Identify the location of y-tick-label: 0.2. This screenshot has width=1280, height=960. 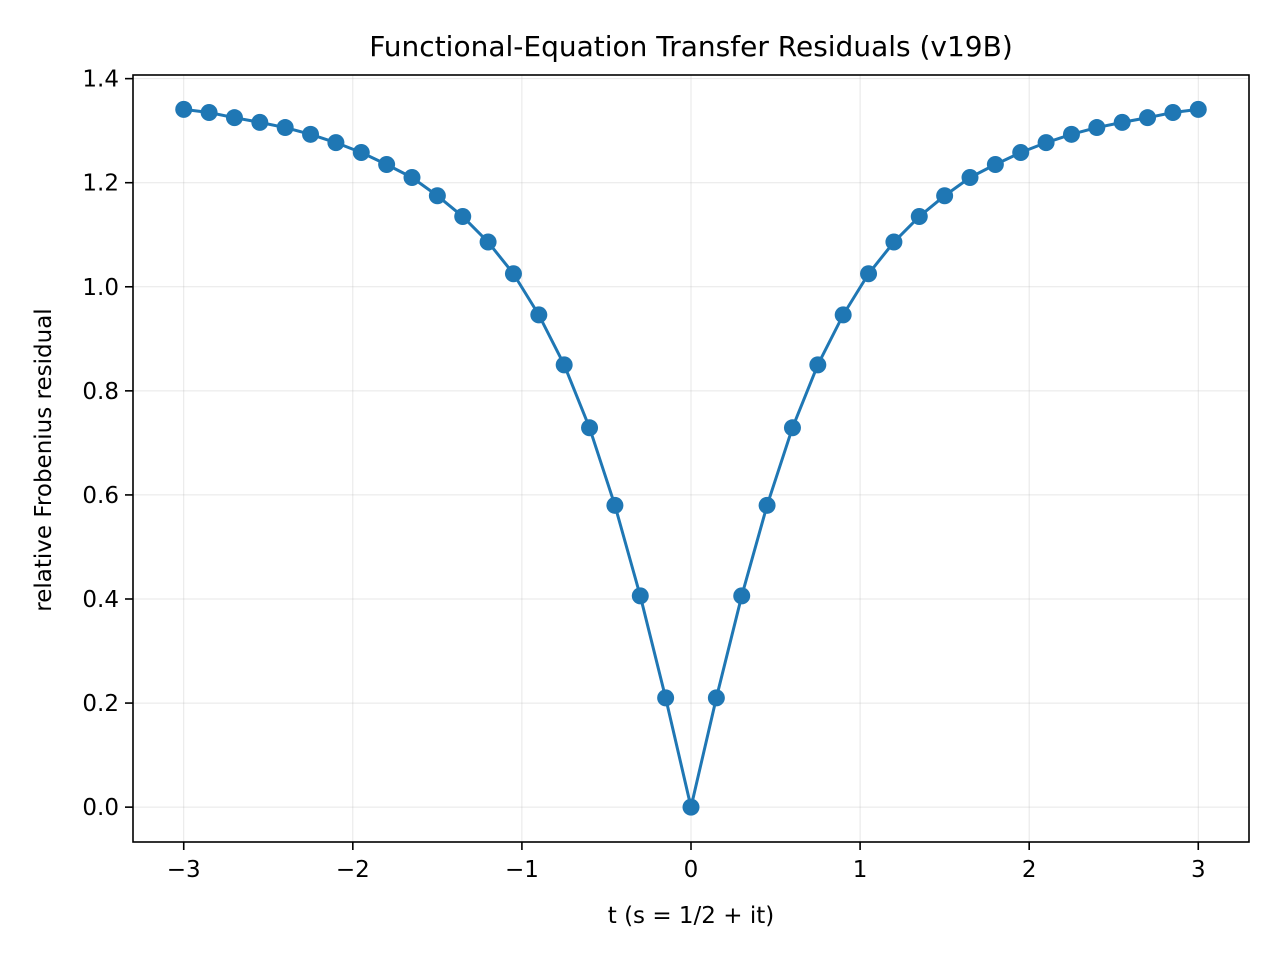
(100, 704).